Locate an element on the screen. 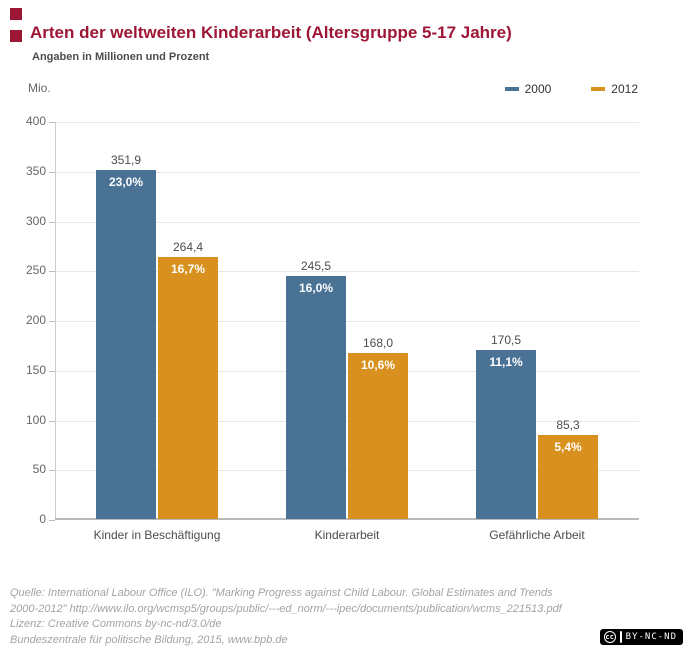 This screenshot has height=654, width=690. y-axis-label: 200 is located at coordinates (35, 320).